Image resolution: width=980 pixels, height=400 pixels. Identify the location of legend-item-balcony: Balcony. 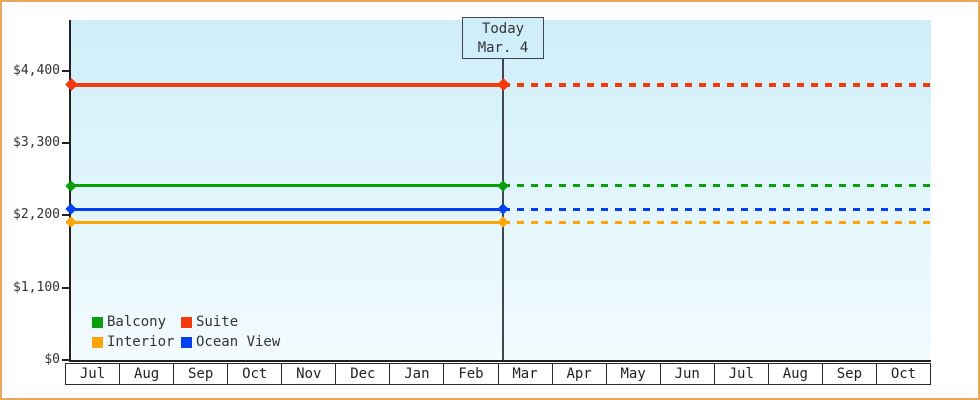
(129, 322).